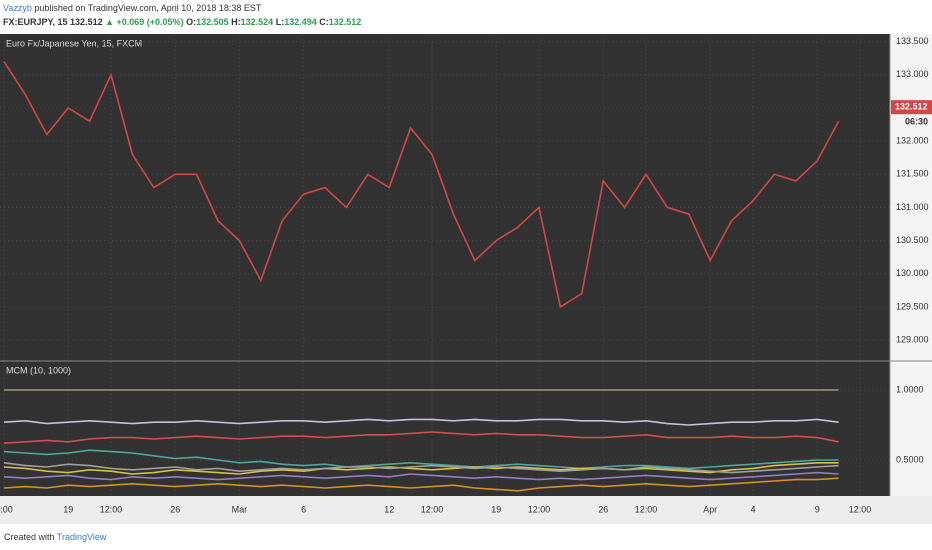 This screenshot has height=550, width=932. Describe the element at coordinates (6, 509) in the screenshot. I see `x-tick-label: 2:00` at that location.